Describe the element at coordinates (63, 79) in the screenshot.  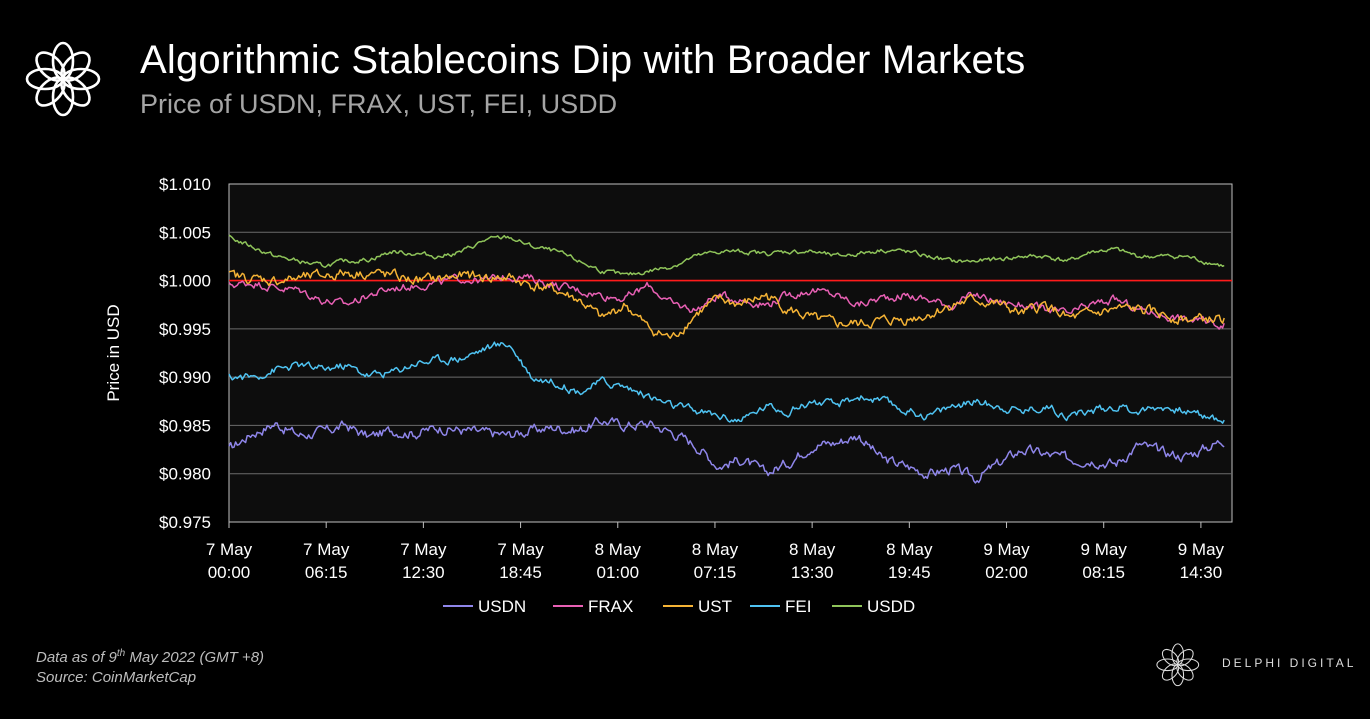
I see `delphi-logo-icon` at that location.